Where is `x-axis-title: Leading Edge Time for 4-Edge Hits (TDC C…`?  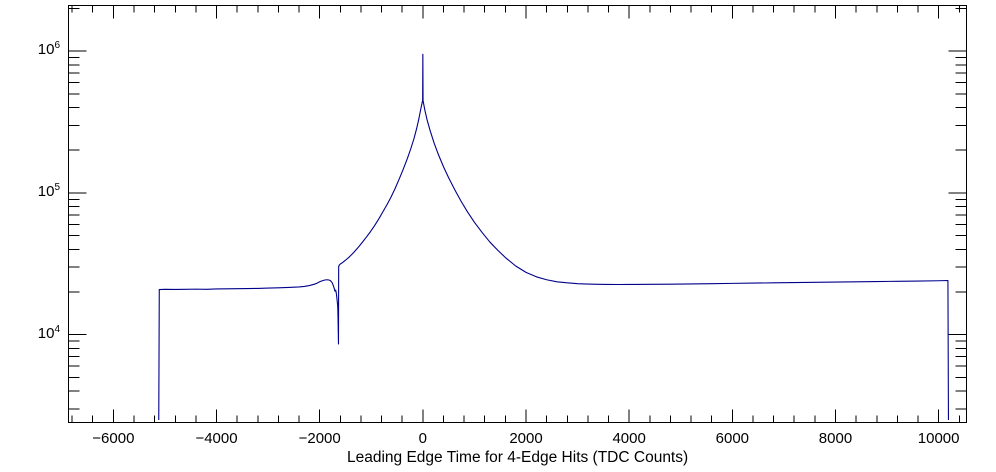 x-axis-title: Leading Edge Time for 4-Edge Hits (TDC C… is located at coordinates (518, 457).